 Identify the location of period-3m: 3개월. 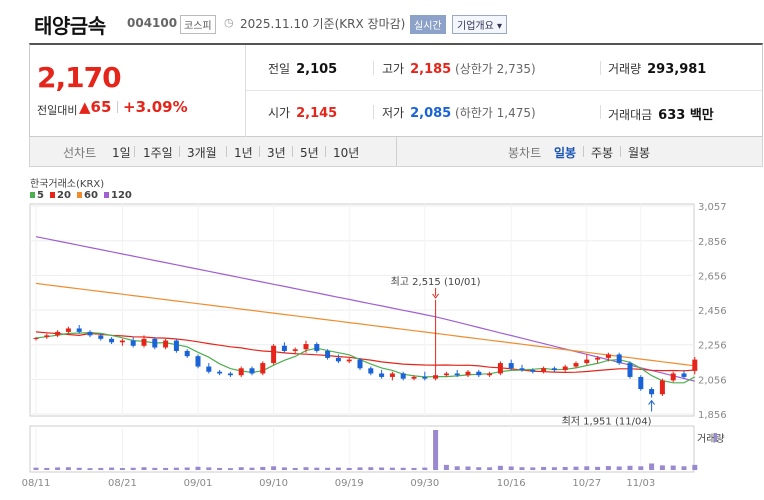
(202, 153).